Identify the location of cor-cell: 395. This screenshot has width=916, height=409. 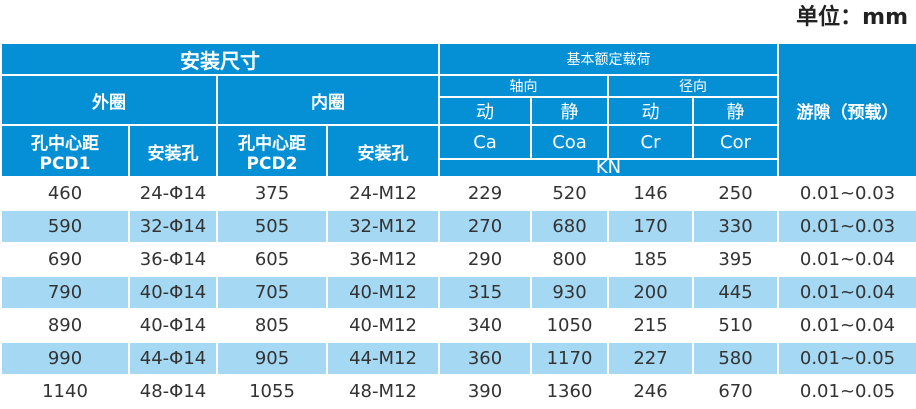
(735, 259).